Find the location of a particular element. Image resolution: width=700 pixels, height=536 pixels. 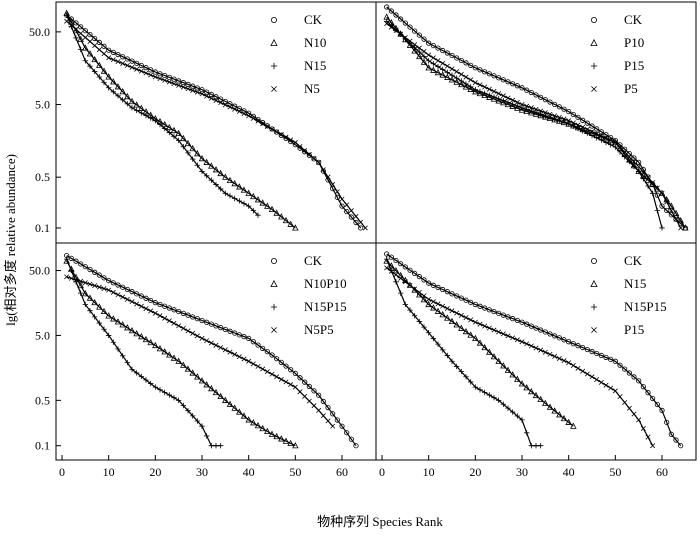

legend-marker-x is located at coordinates (594, 89).